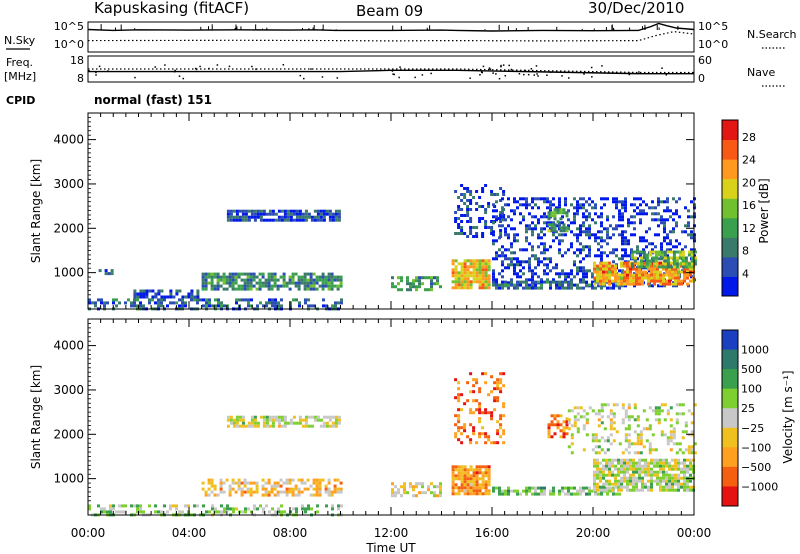 Image resolution: width=800 pixels, height=554 pixels. I want to click on freq-label: Freq., so click(19, 62).